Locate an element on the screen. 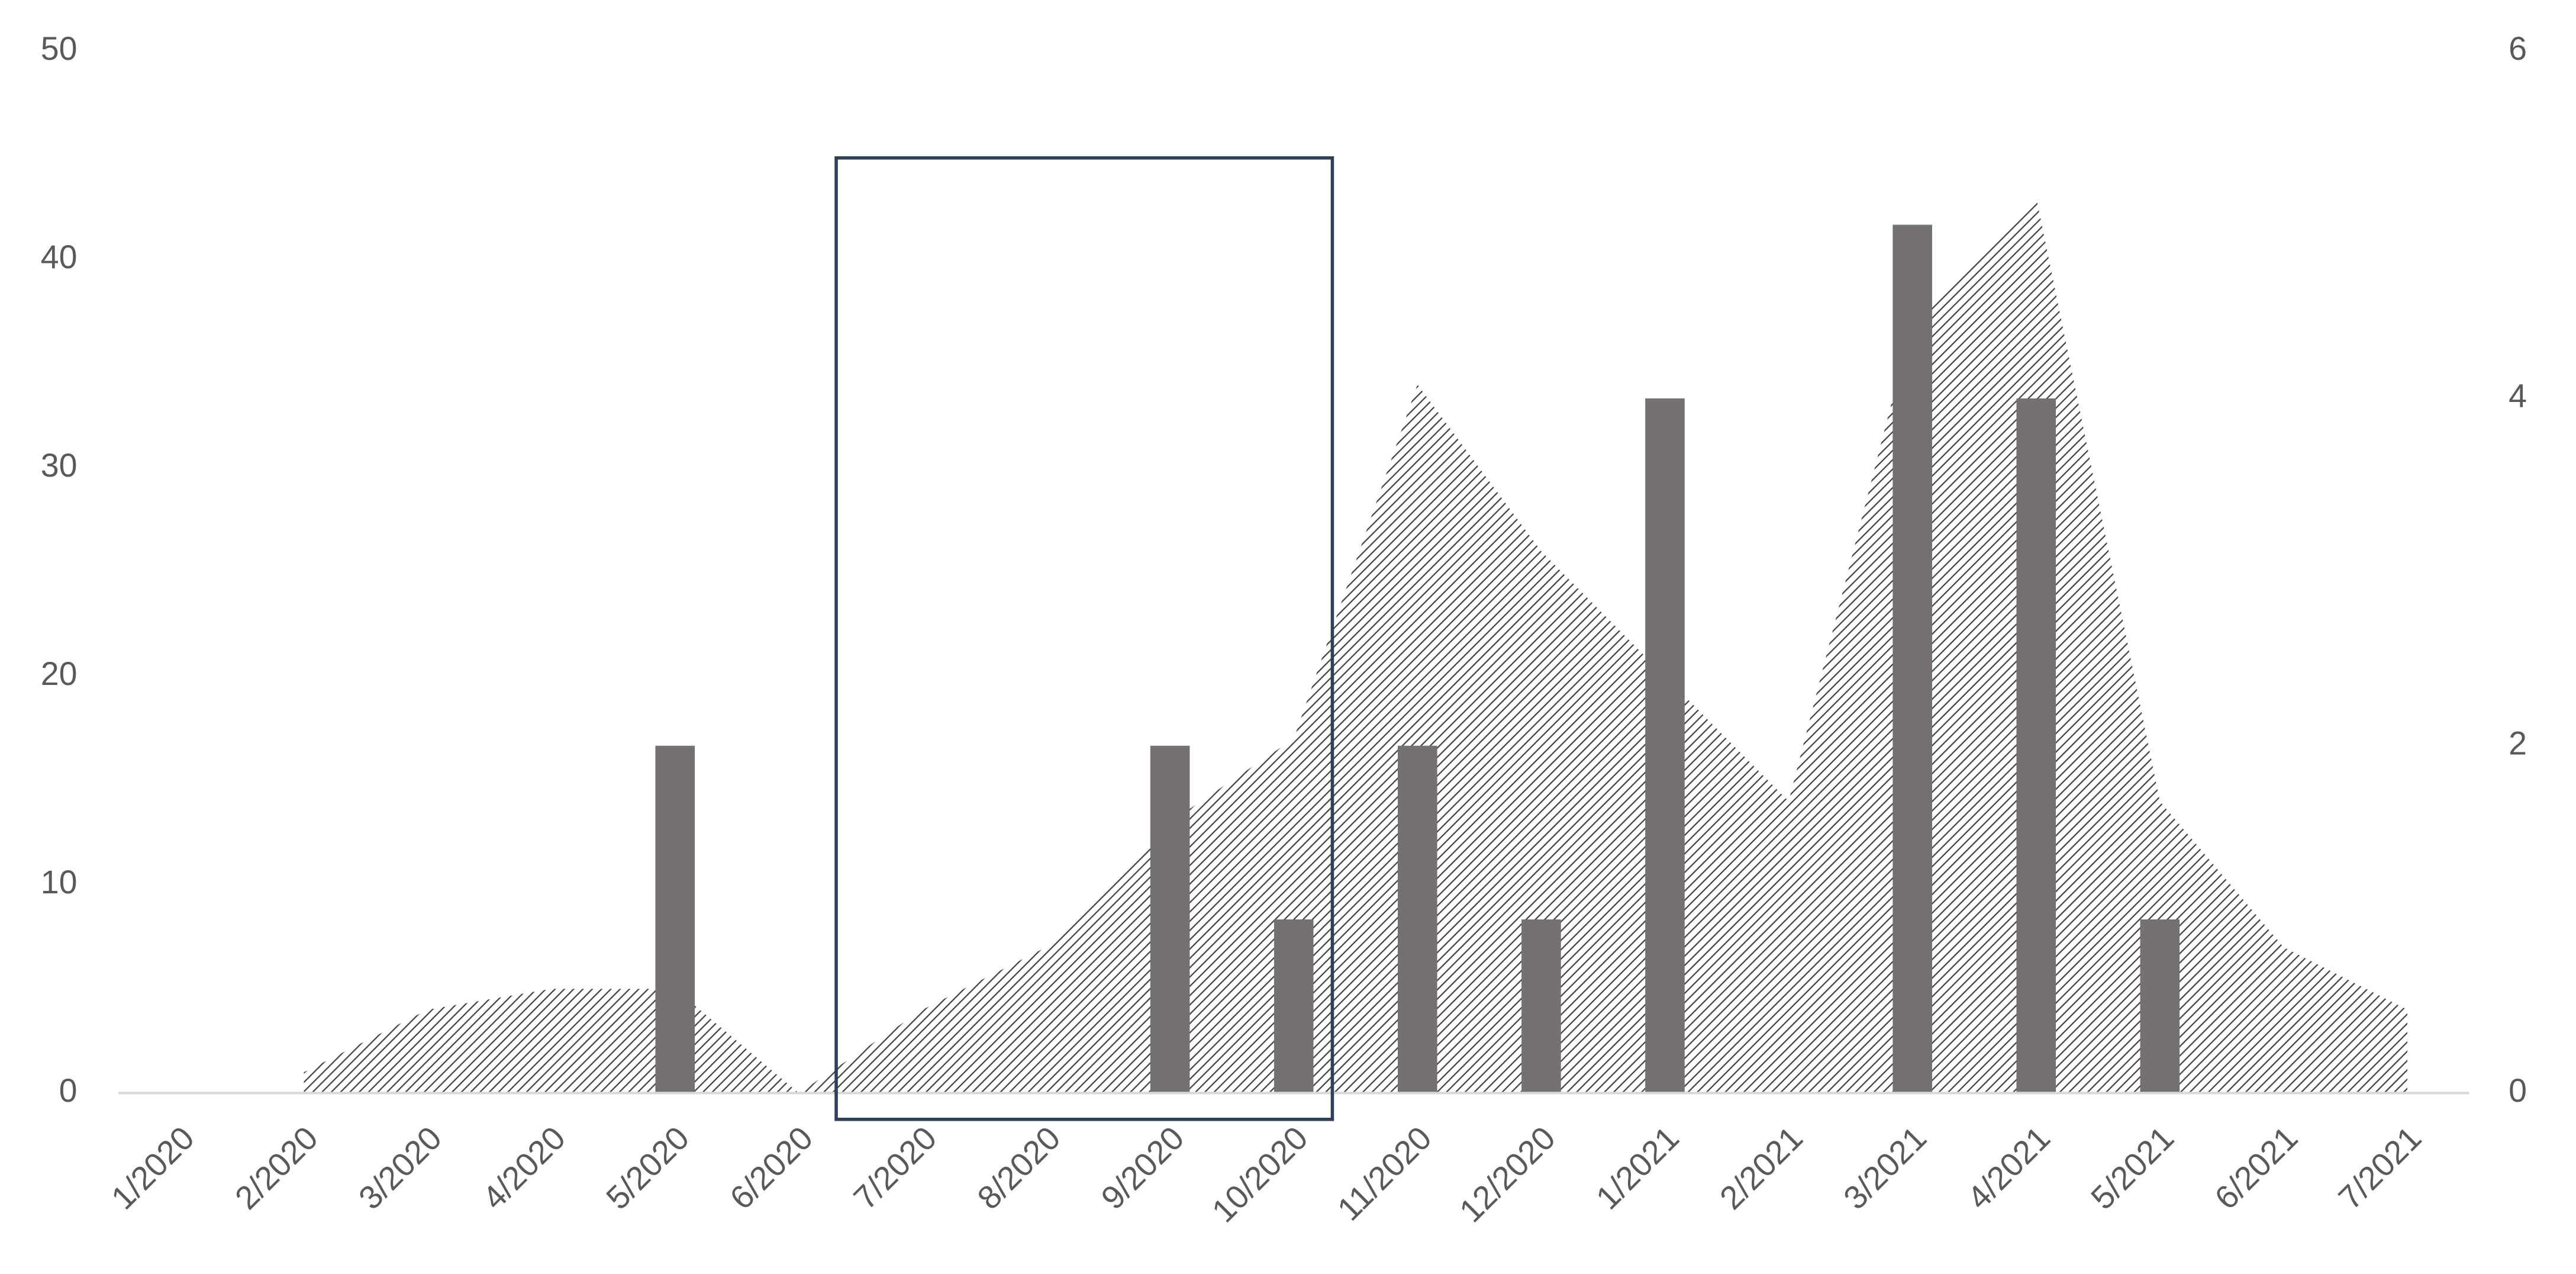 This screenshot has width=2576, height=1274. y2-tick-label: 0 is located at coordinates (2518, 1090).